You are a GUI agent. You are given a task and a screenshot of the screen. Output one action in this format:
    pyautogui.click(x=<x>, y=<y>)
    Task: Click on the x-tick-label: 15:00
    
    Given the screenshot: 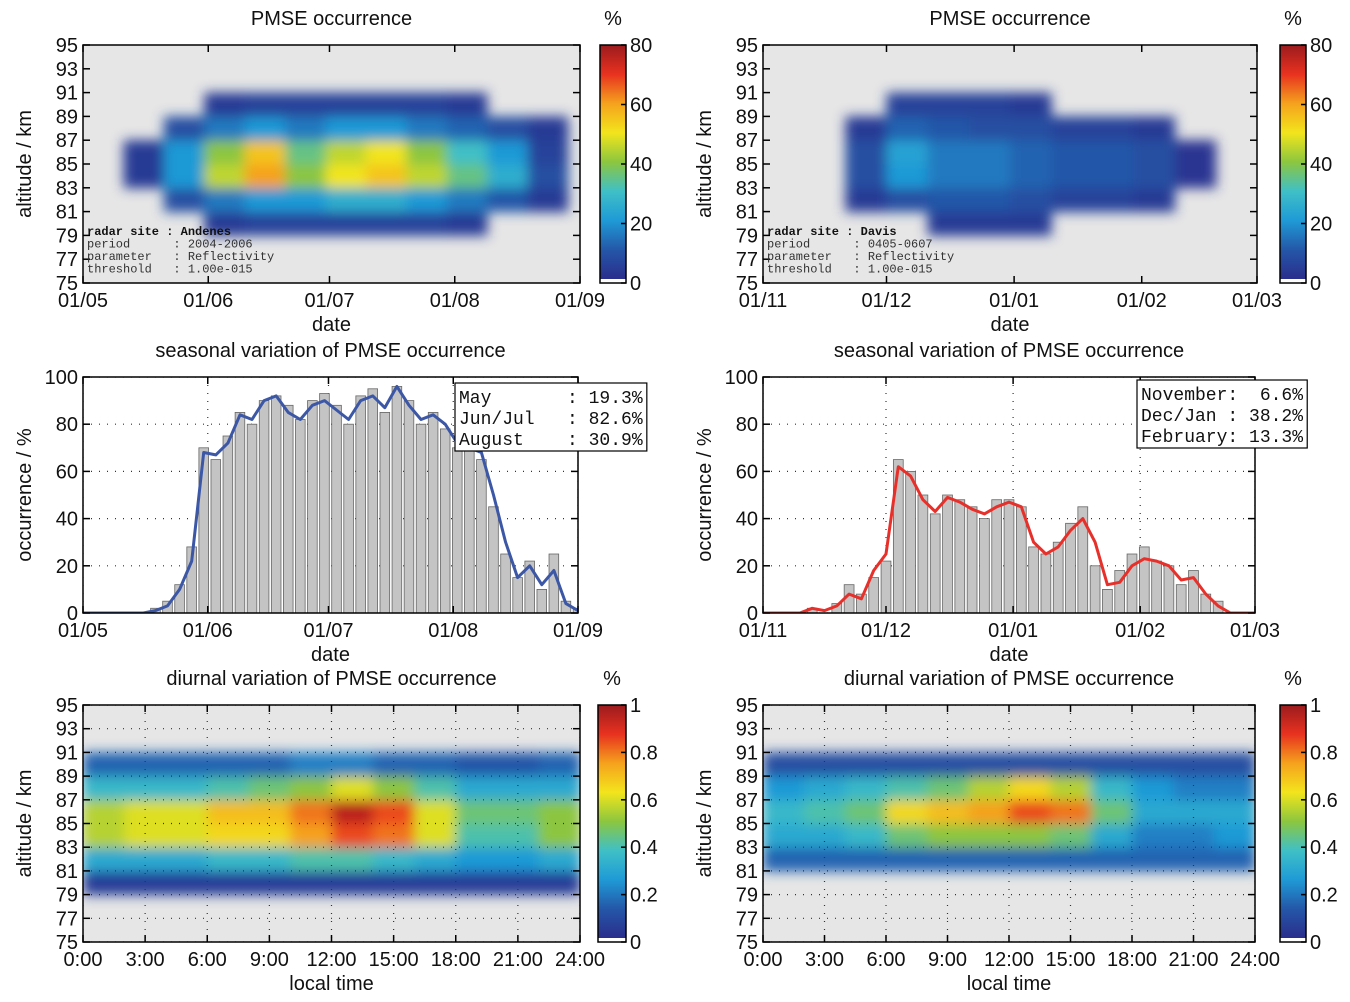 What is the action you would take?
    pyautogui.click(x=1070, y=960)
    